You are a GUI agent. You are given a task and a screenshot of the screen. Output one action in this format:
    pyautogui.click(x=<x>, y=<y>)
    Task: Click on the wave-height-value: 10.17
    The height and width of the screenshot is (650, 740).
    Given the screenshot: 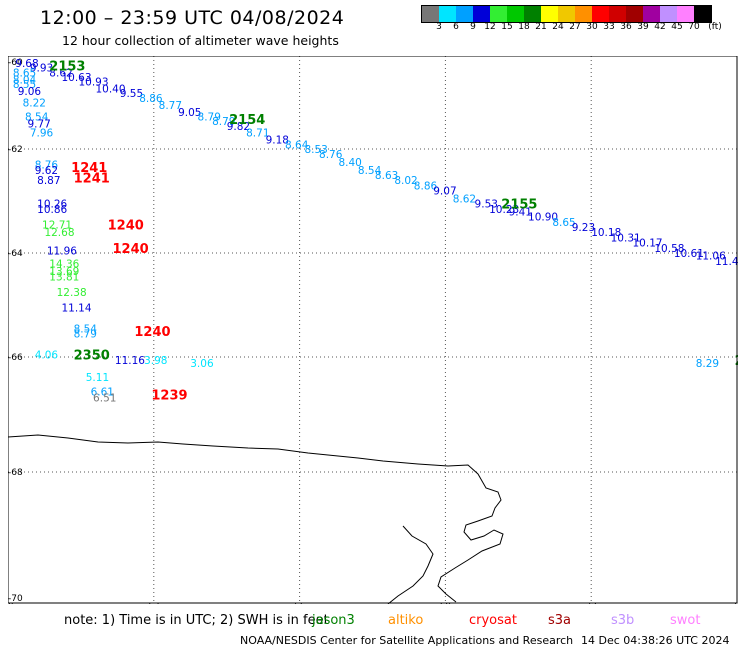 What is the action you would take?
    pyautogui.click(x=648, y=244)
    